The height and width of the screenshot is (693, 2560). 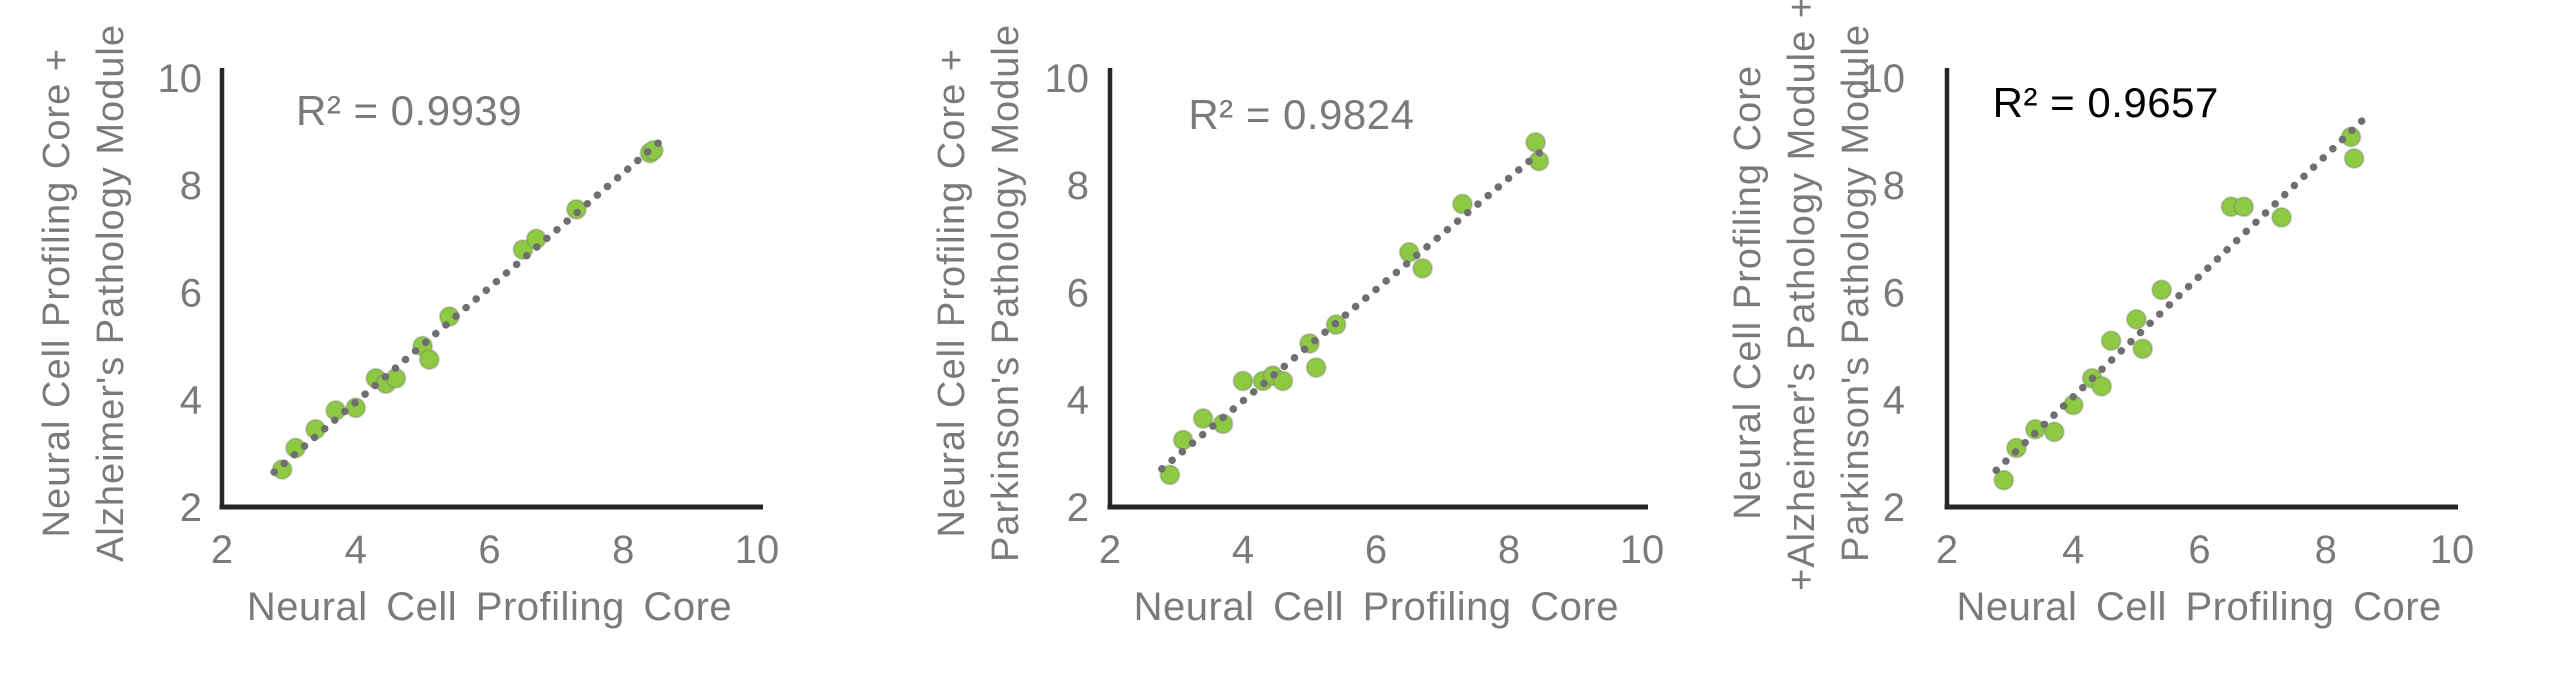 What do you see at coordinates (1747, 292) in the screenshot?
I see `y-axis-title-line: Neural Cell Profiling Core` at bounding box center [1747, 292].